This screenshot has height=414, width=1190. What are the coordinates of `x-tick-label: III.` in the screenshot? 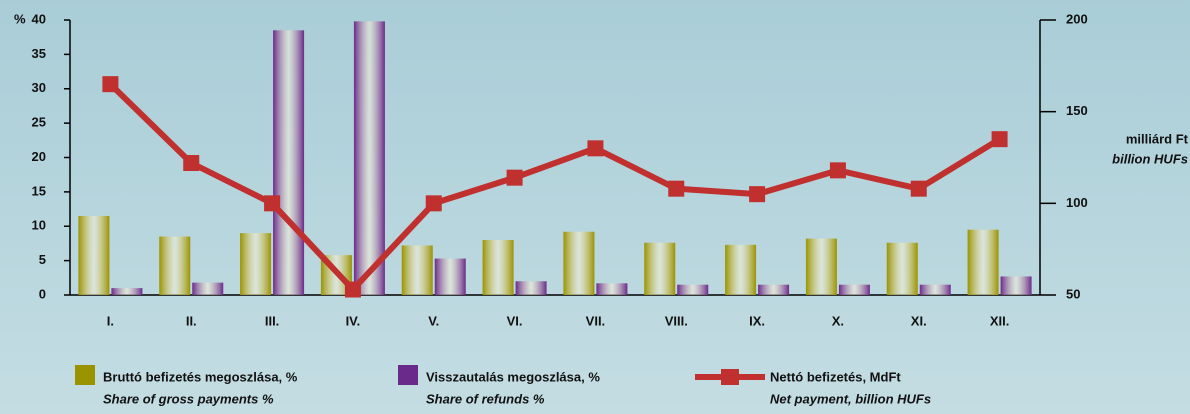 It's located at (272, 320).